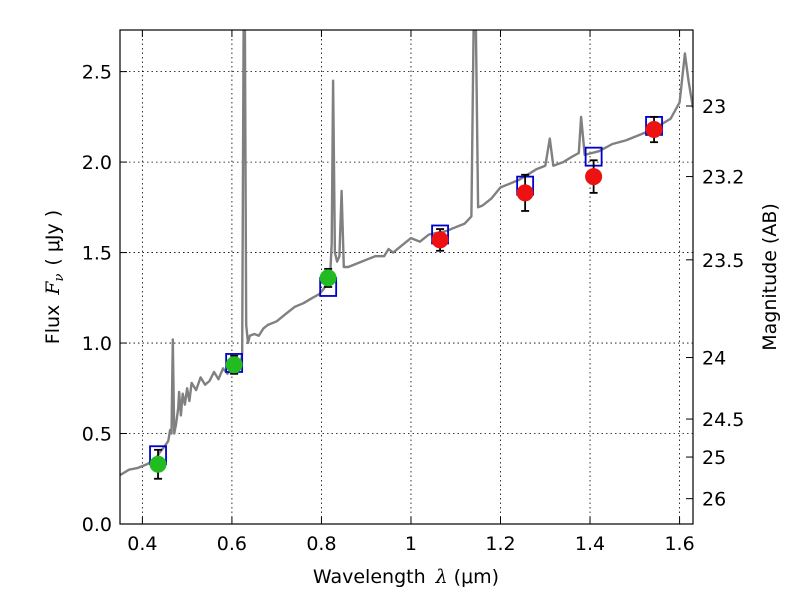 Image resolution: width=800 pixels, height=600 pixels. What do you see at coordinates (723, 261) in the screenshot?
I see `right-tick-label: 23.5` at bounding box center [723, 261].